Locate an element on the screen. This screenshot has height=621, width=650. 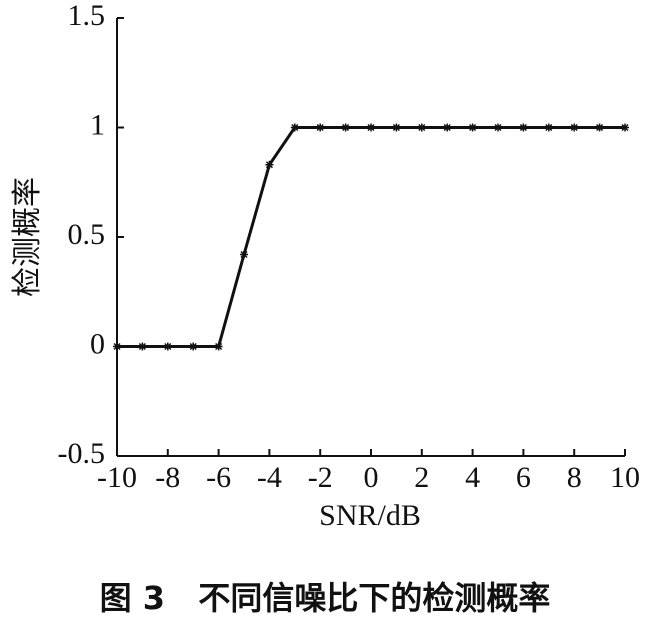
y-tick-label: 0 is located at coordinates (97, 343).